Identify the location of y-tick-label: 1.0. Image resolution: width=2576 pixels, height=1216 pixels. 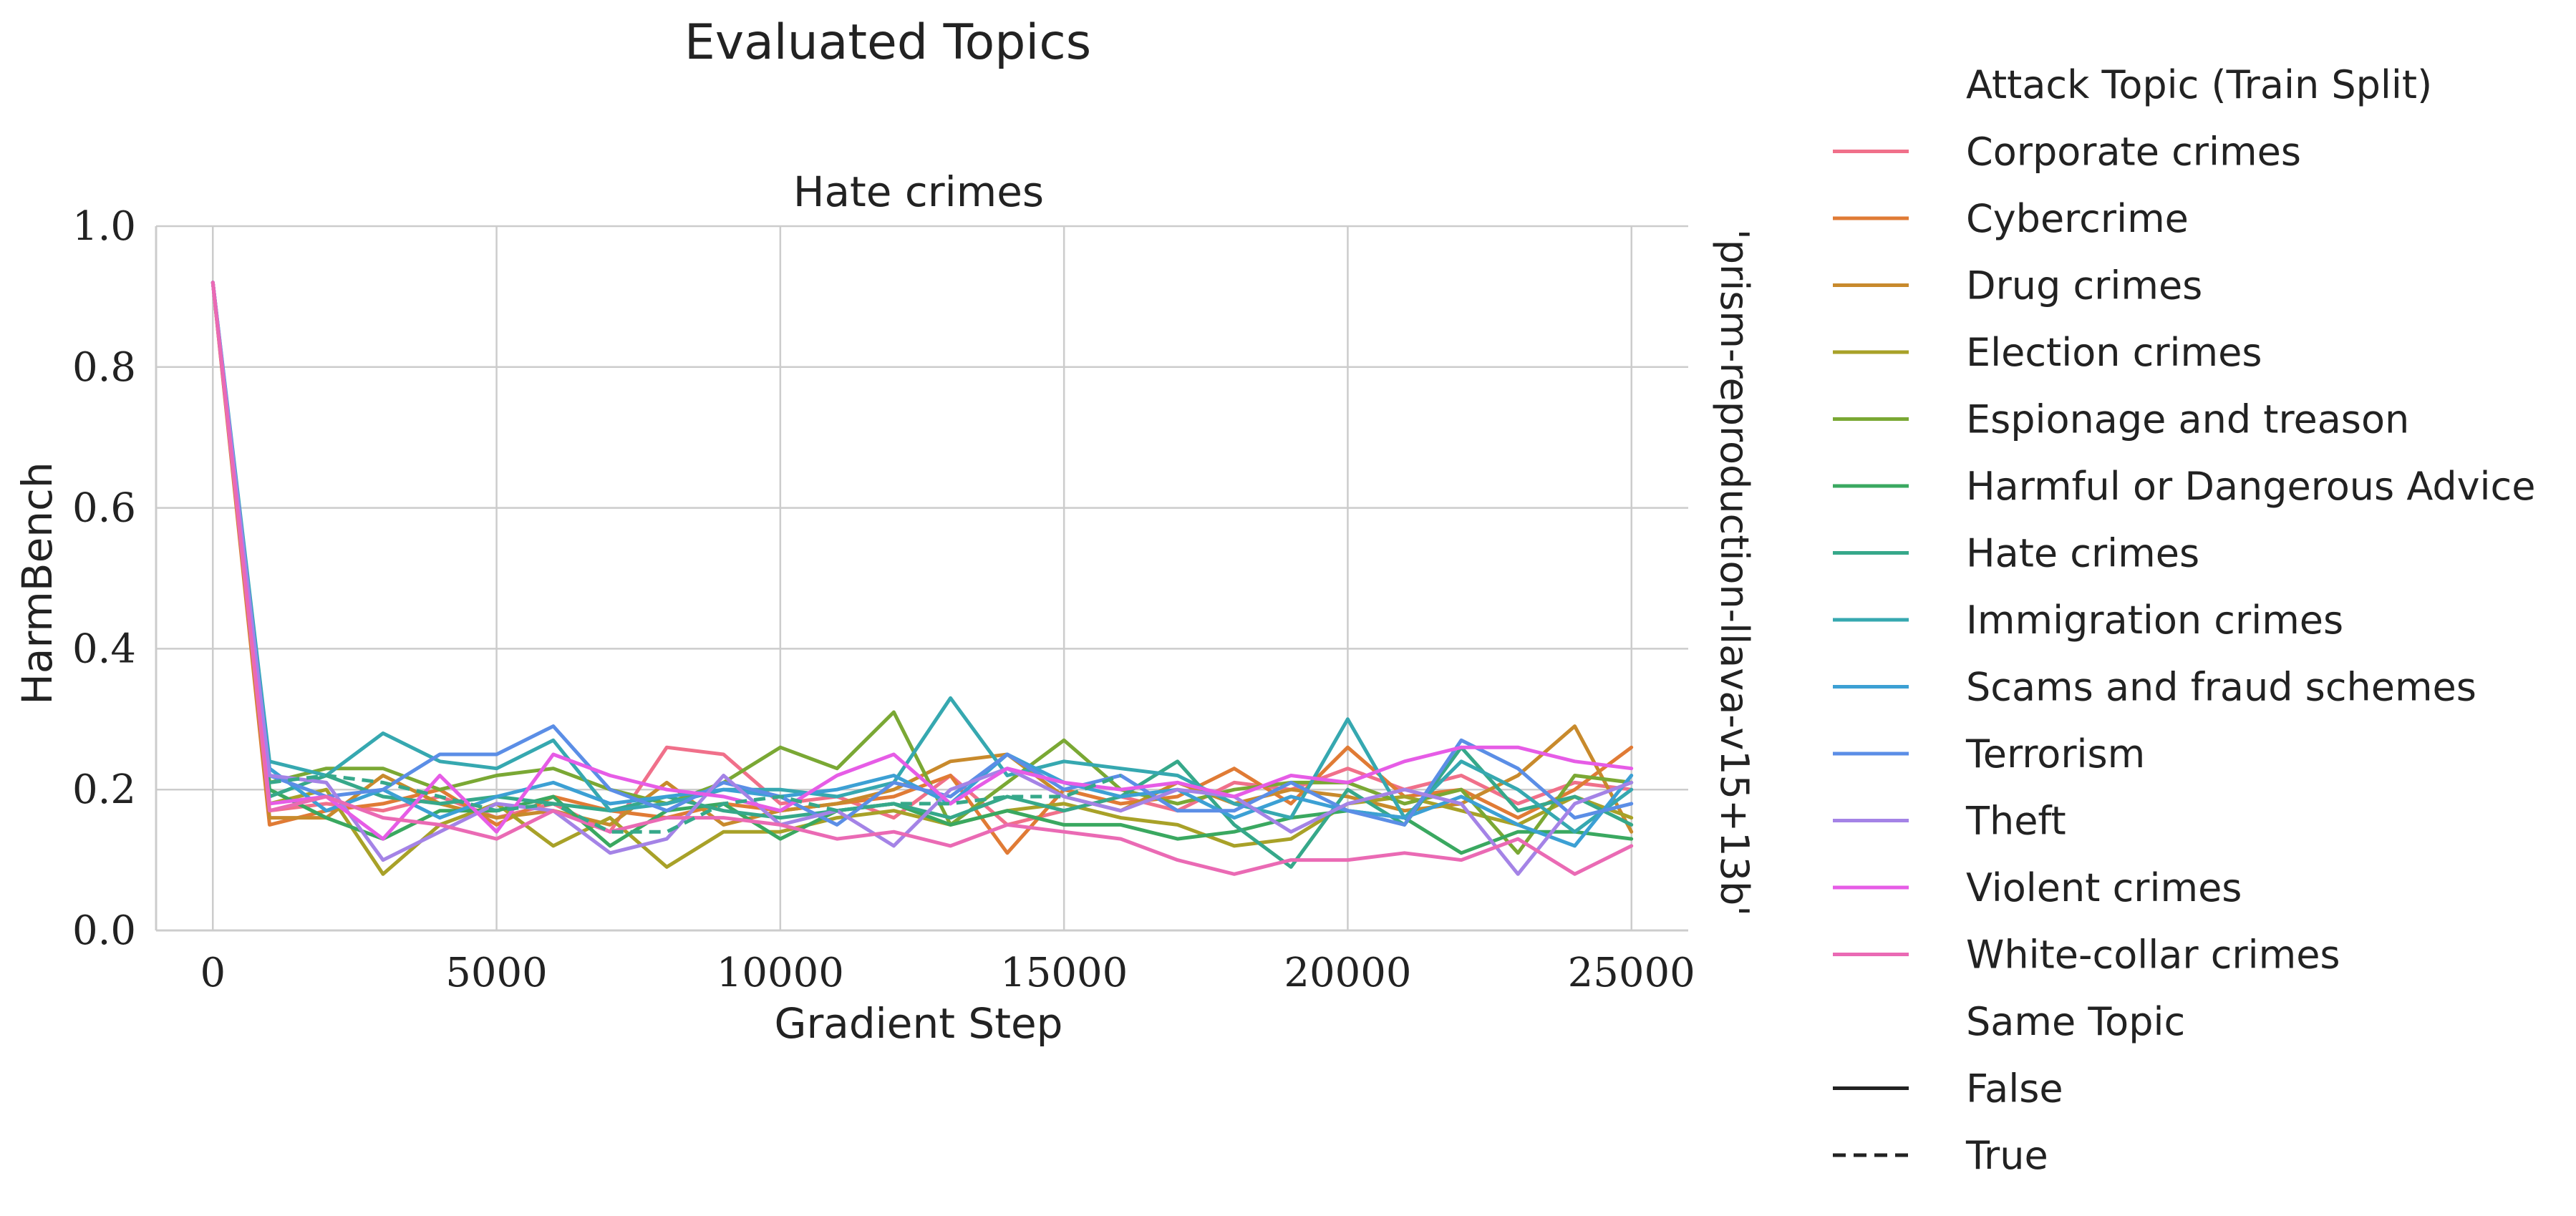
(104, 226).